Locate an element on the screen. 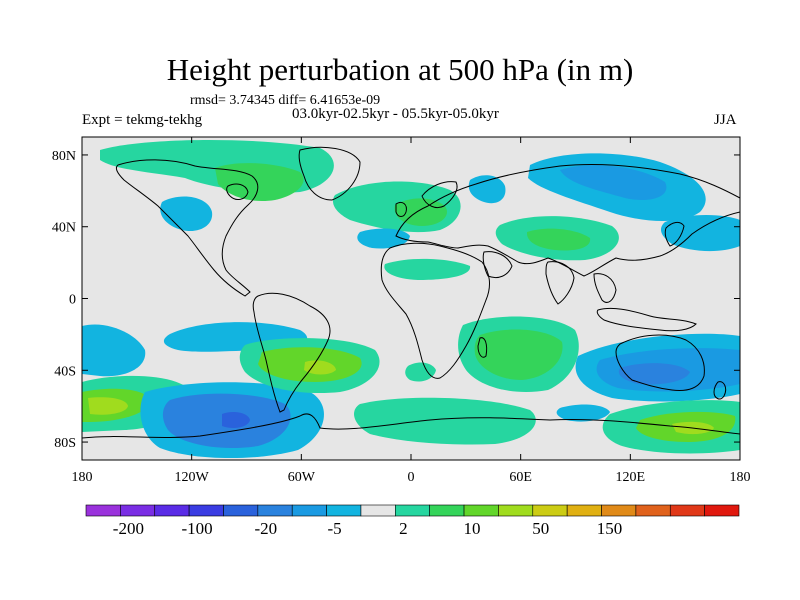 This screenshot has height=600, width=800. x-tick-label: 120W is located at coordinates (192, 477).